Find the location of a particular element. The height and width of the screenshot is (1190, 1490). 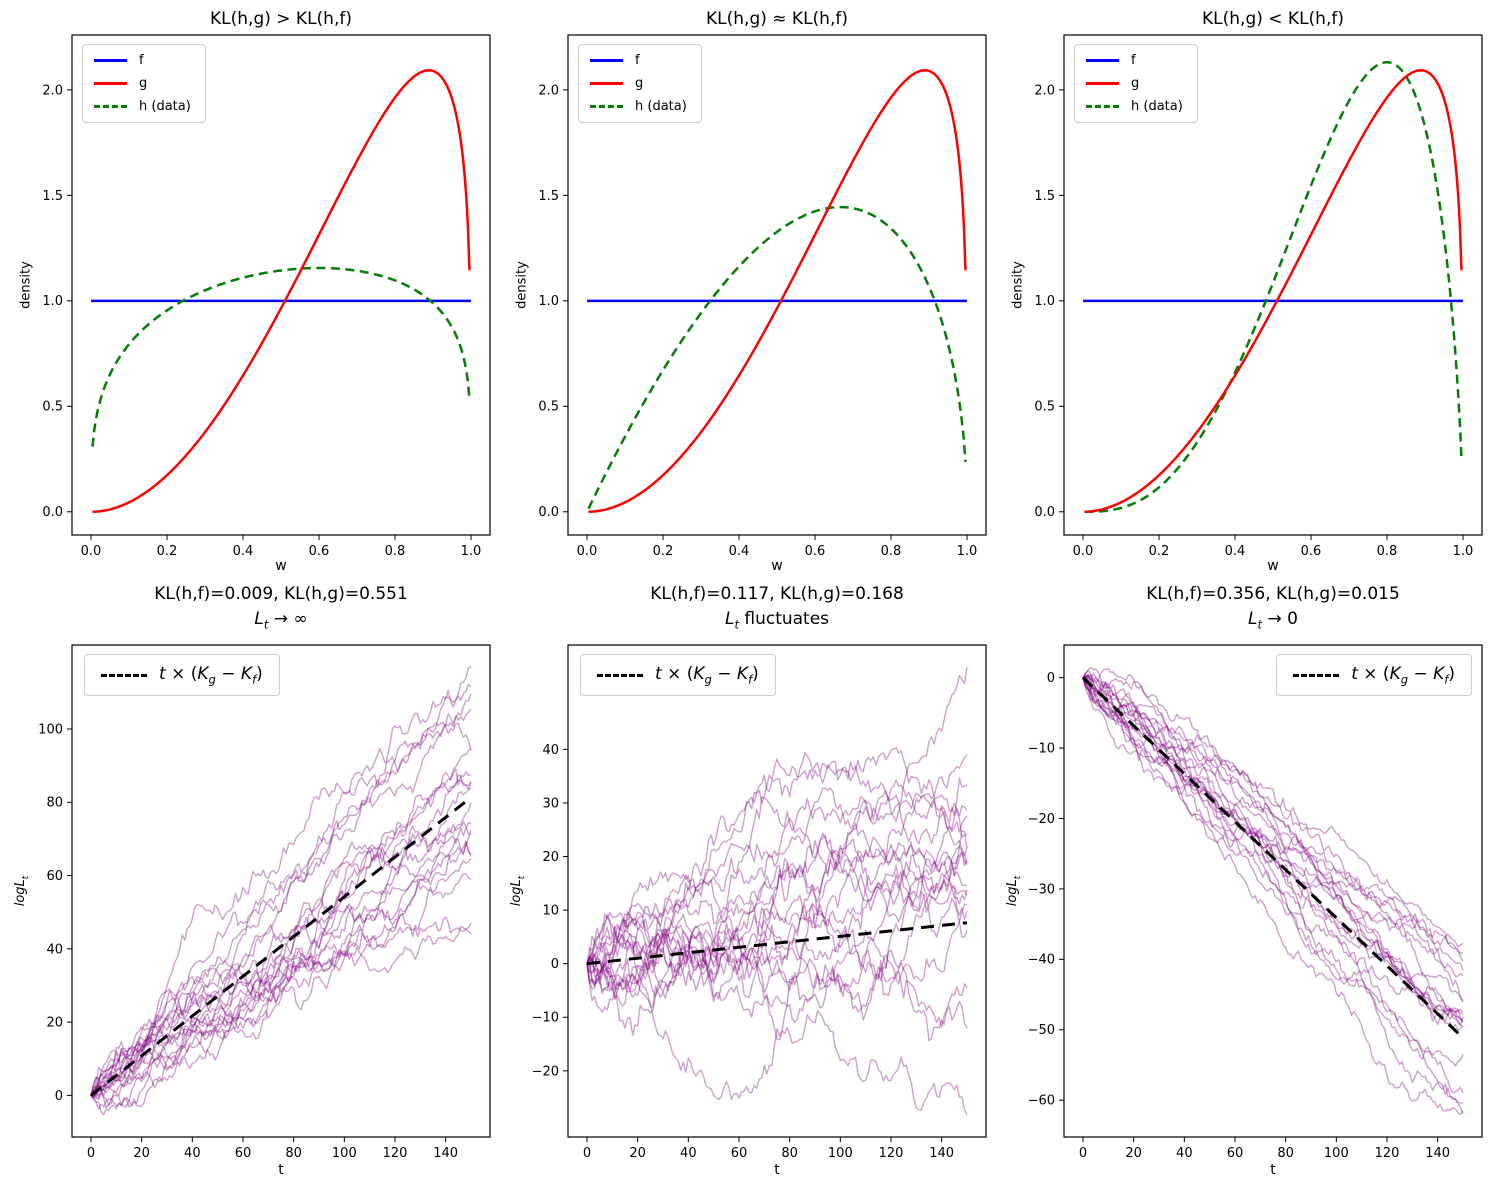

y-tick-label: 100 is located at coordinates (50, 729).